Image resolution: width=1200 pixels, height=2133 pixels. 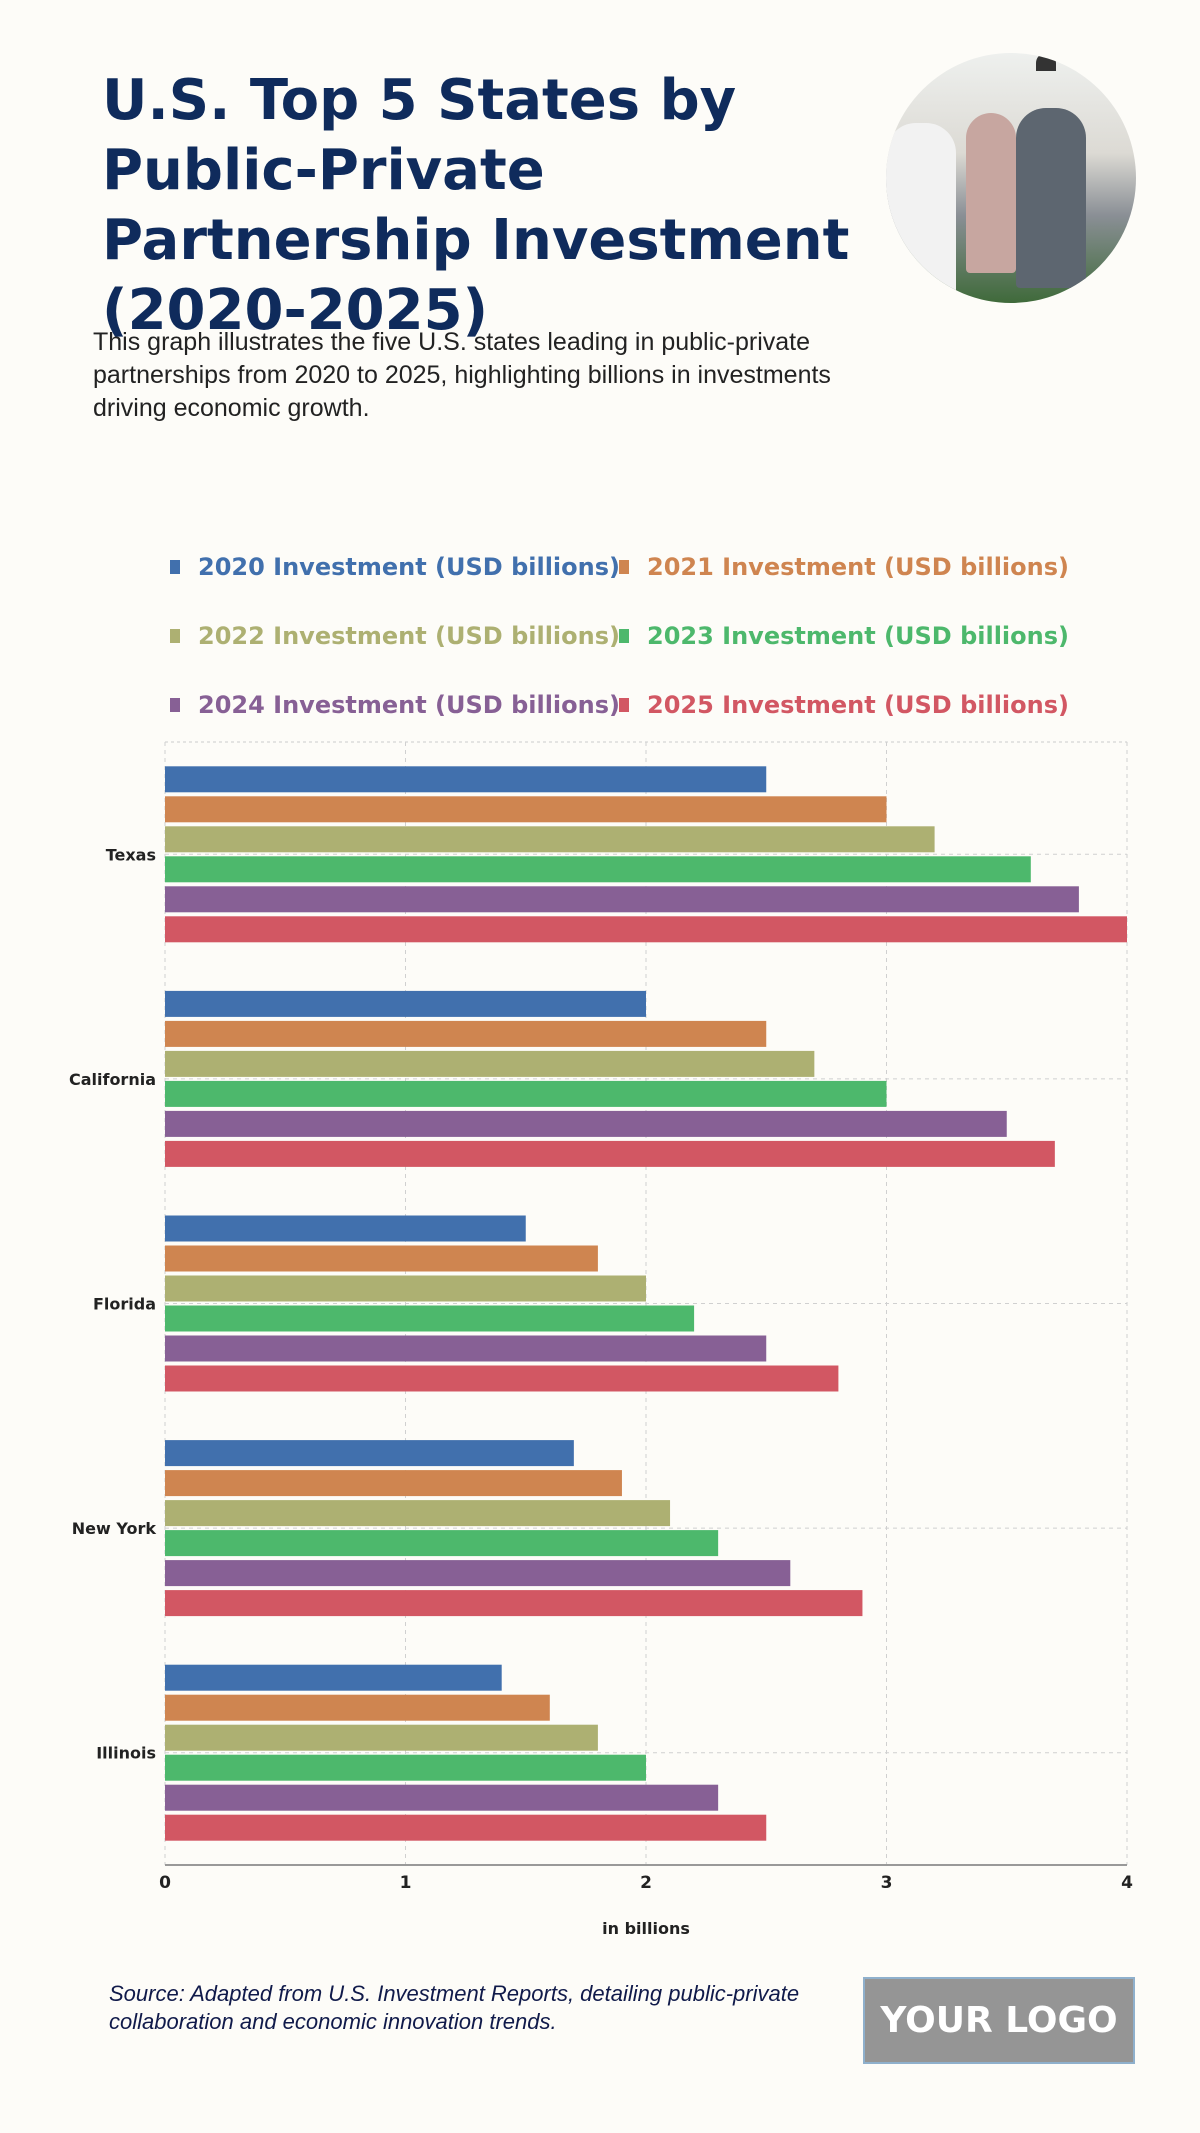 I want to click on legend-item: 2020 Investment (USD billions), so click(x=395, y=567).